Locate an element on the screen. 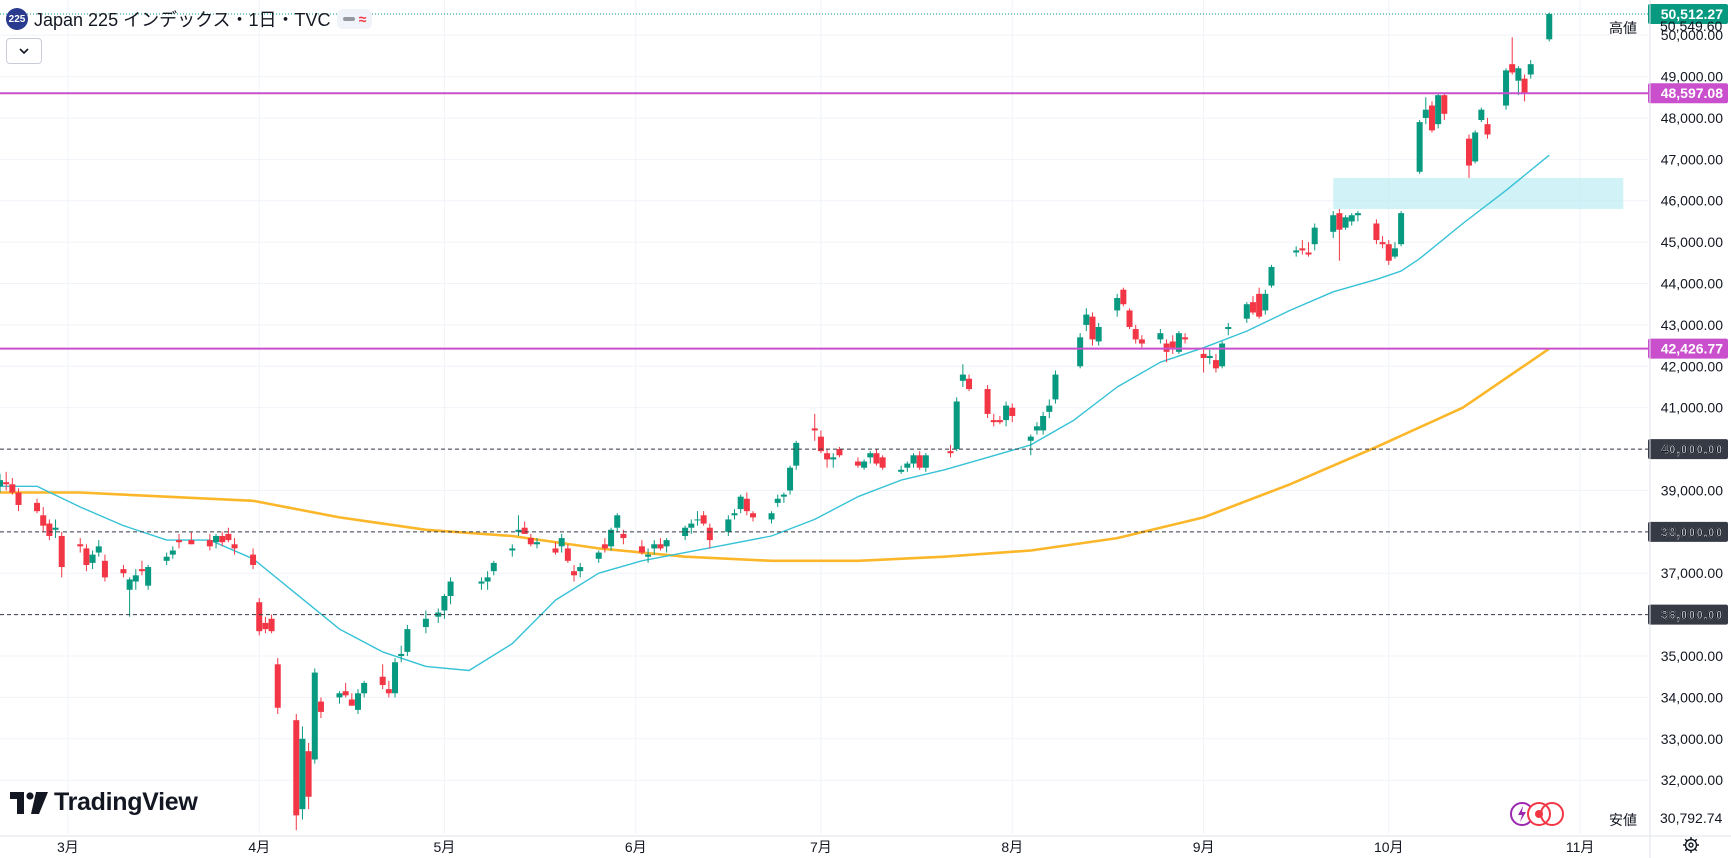 This screenshot has width=1731, height=858. gear-icon is located at coordinates (1691, 845).